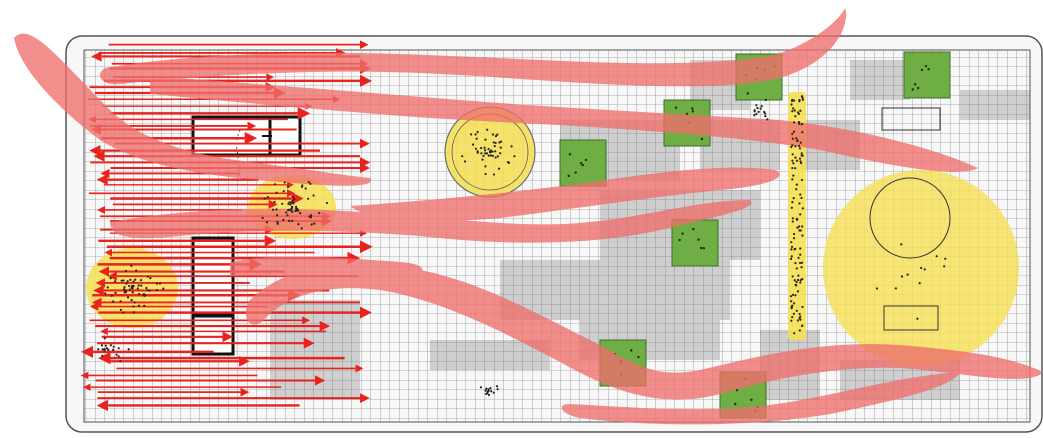  What do you see at coordinates (213, 335) in the screenshot?
I see `building-south-lower` at bounding box center [213, 335].